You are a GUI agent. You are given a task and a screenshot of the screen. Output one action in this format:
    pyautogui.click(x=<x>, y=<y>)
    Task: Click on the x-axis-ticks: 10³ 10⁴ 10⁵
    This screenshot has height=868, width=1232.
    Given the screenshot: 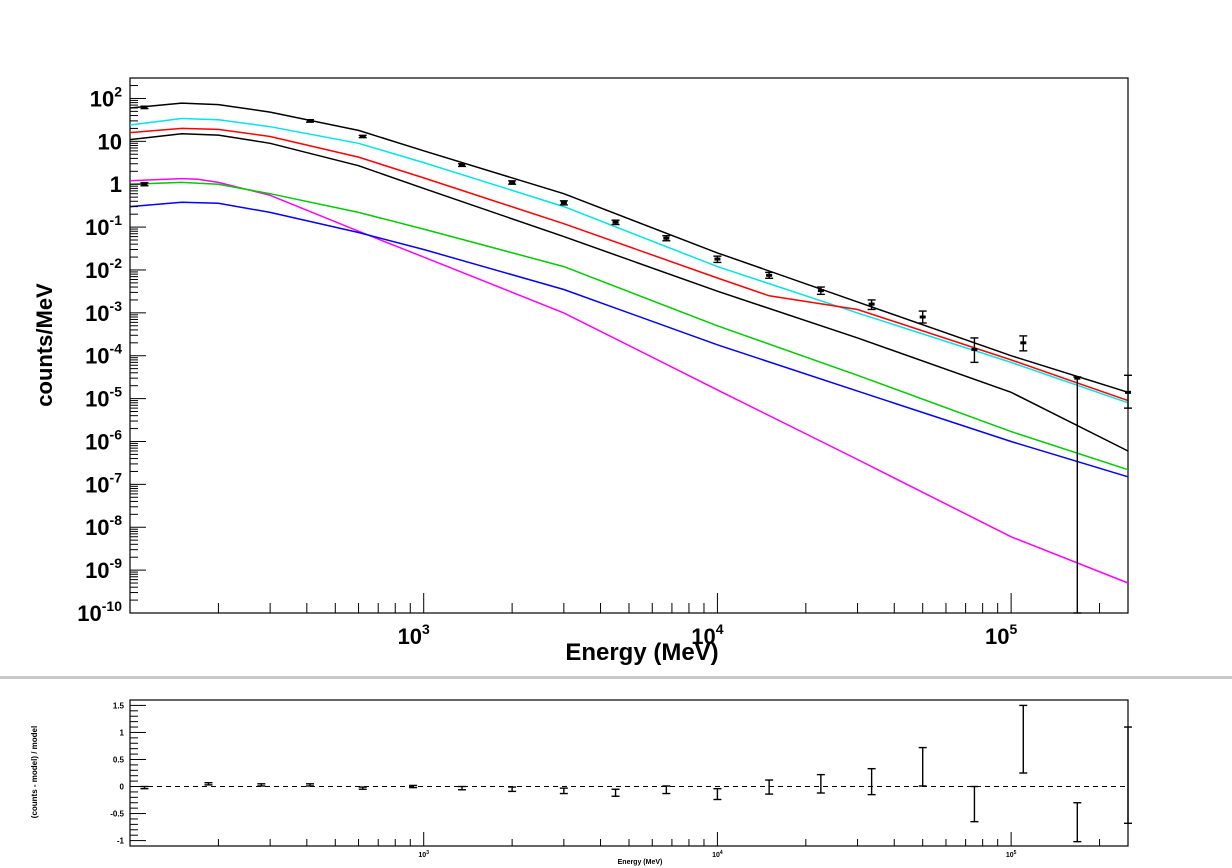 What is the action you would take?
    pyautogui.click(x=615, y=621)
    